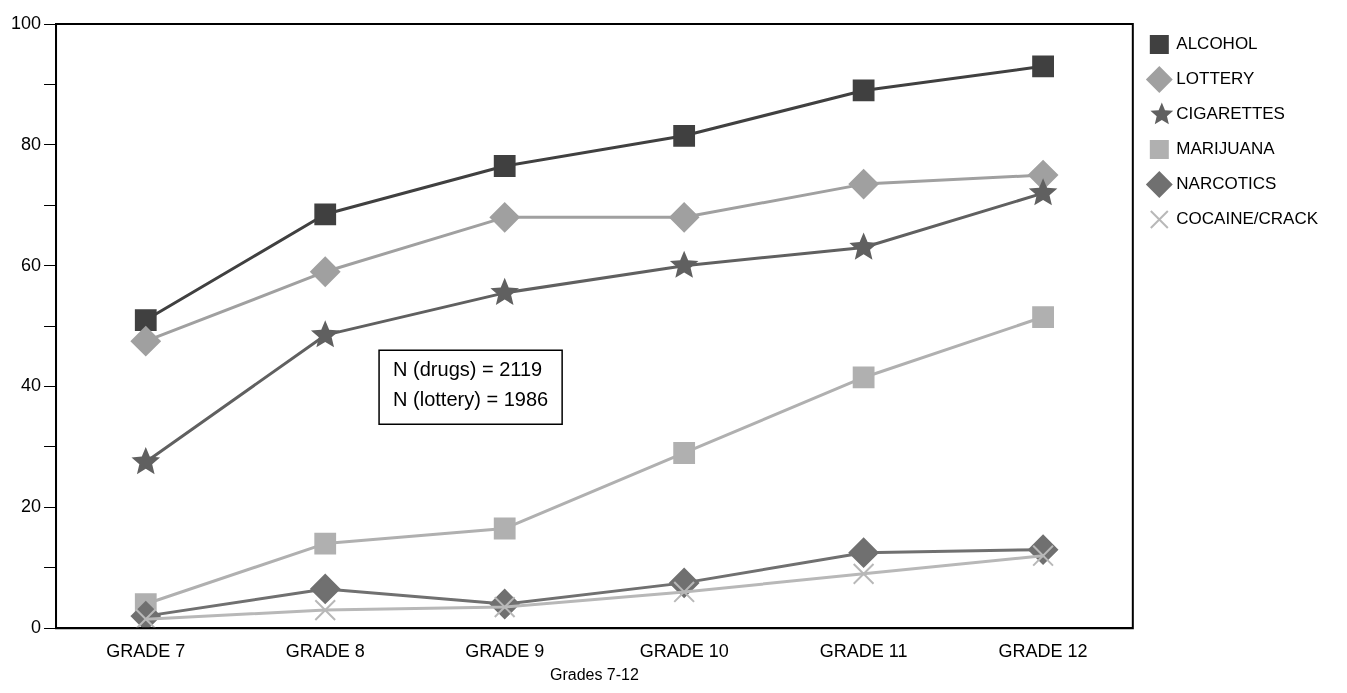 This screenshot has height=693, width=1347. I want to click on y-tick-label: 40, so click(31, 385).